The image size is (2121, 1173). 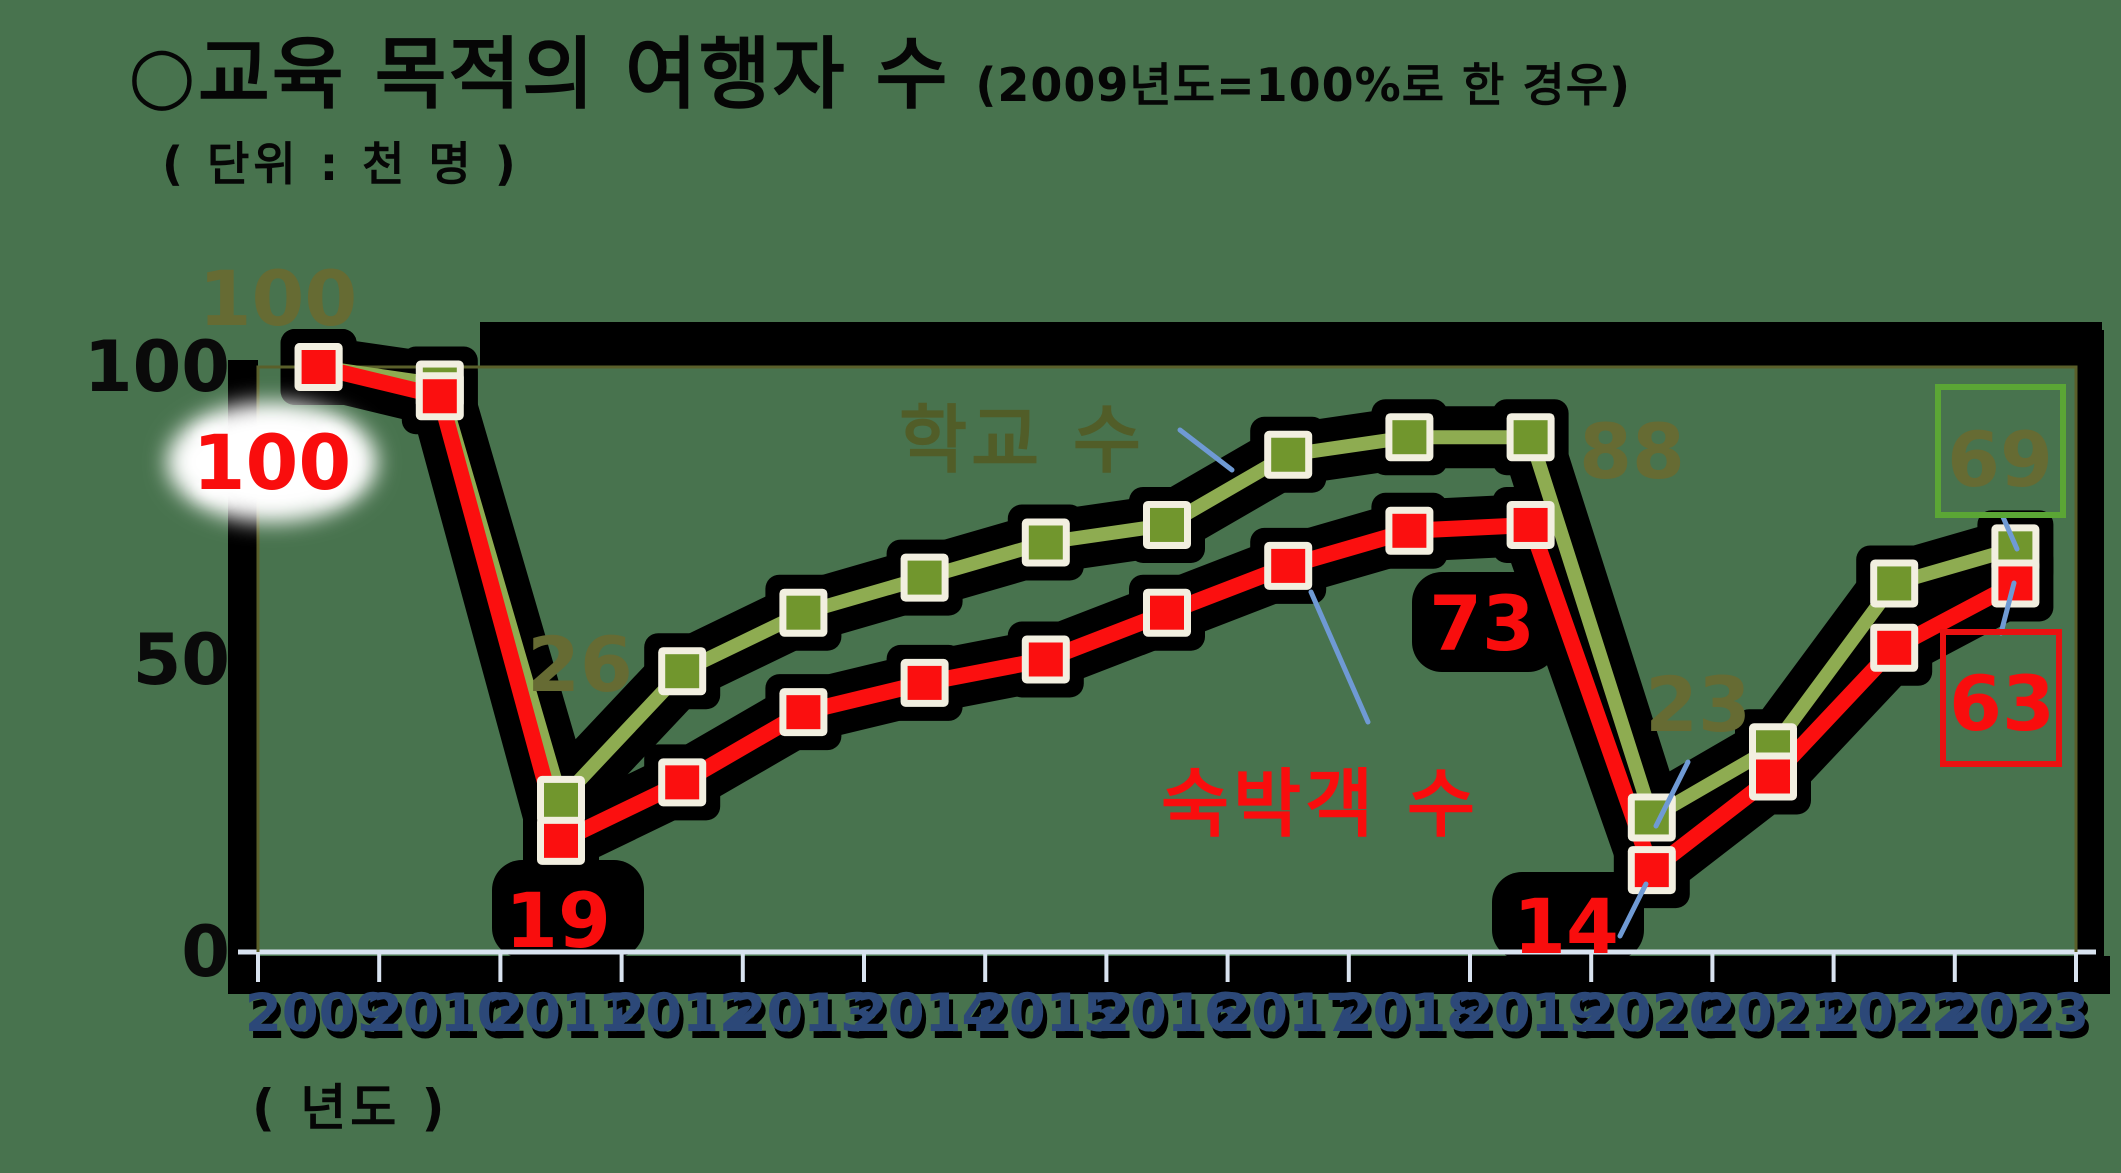 What do you see at coordinates (181, 659) in the screenshot?
I see `y-tick-label: 50` at bounding box center [181, 659].